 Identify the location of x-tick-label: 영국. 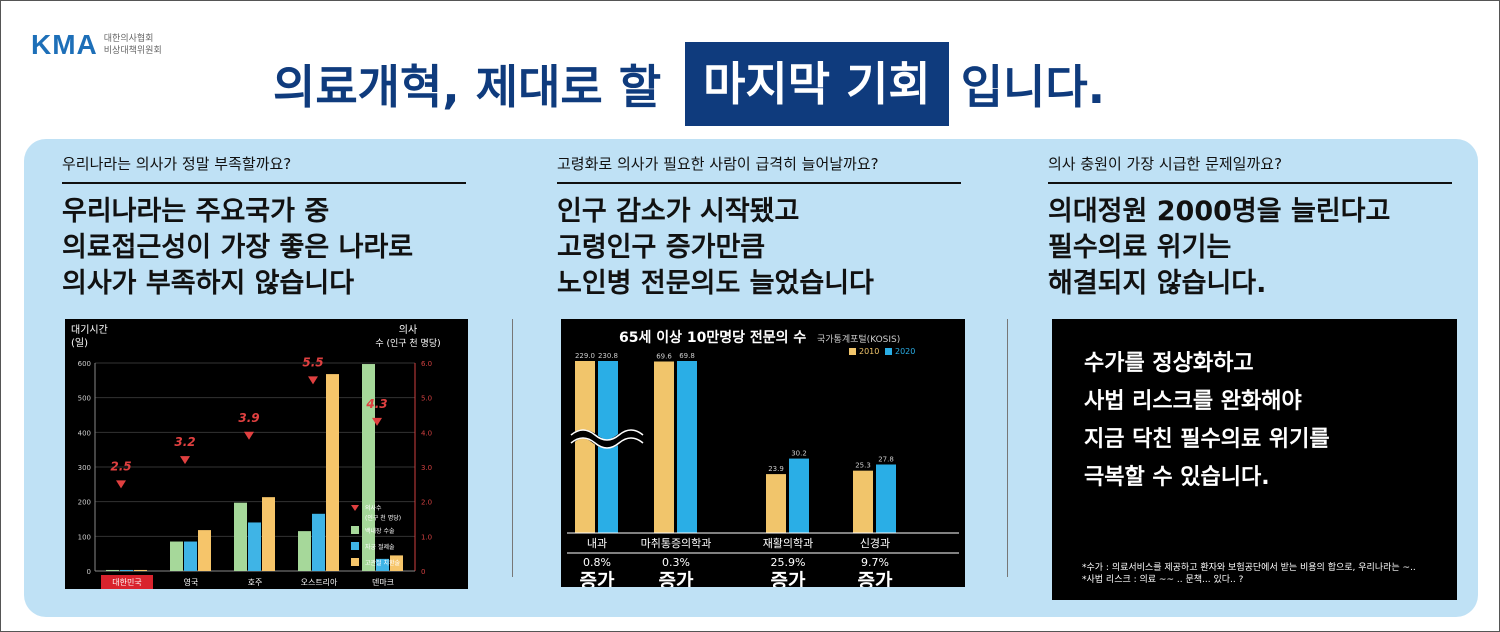
(191, 582).